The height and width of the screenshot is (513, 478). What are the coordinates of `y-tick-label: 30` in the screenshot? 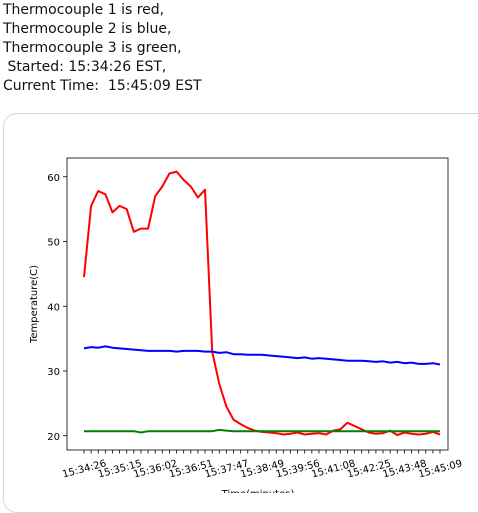 It's located at (53, 372).